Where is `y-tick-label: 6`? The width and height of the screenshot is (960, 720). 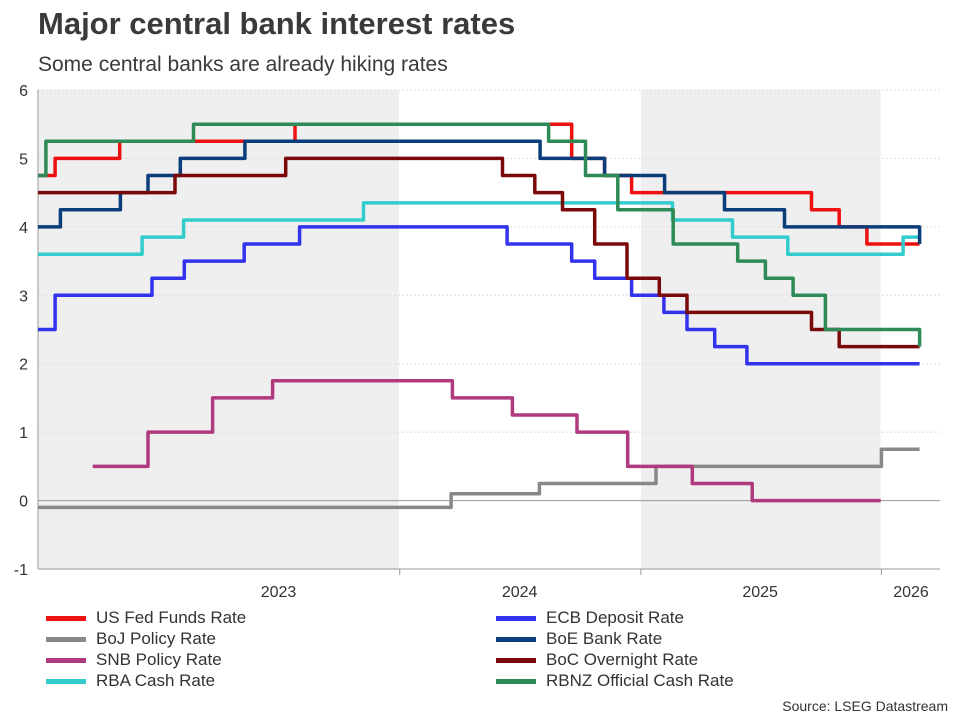
y-tick-label: 6 is located at coordinates (23, 91).